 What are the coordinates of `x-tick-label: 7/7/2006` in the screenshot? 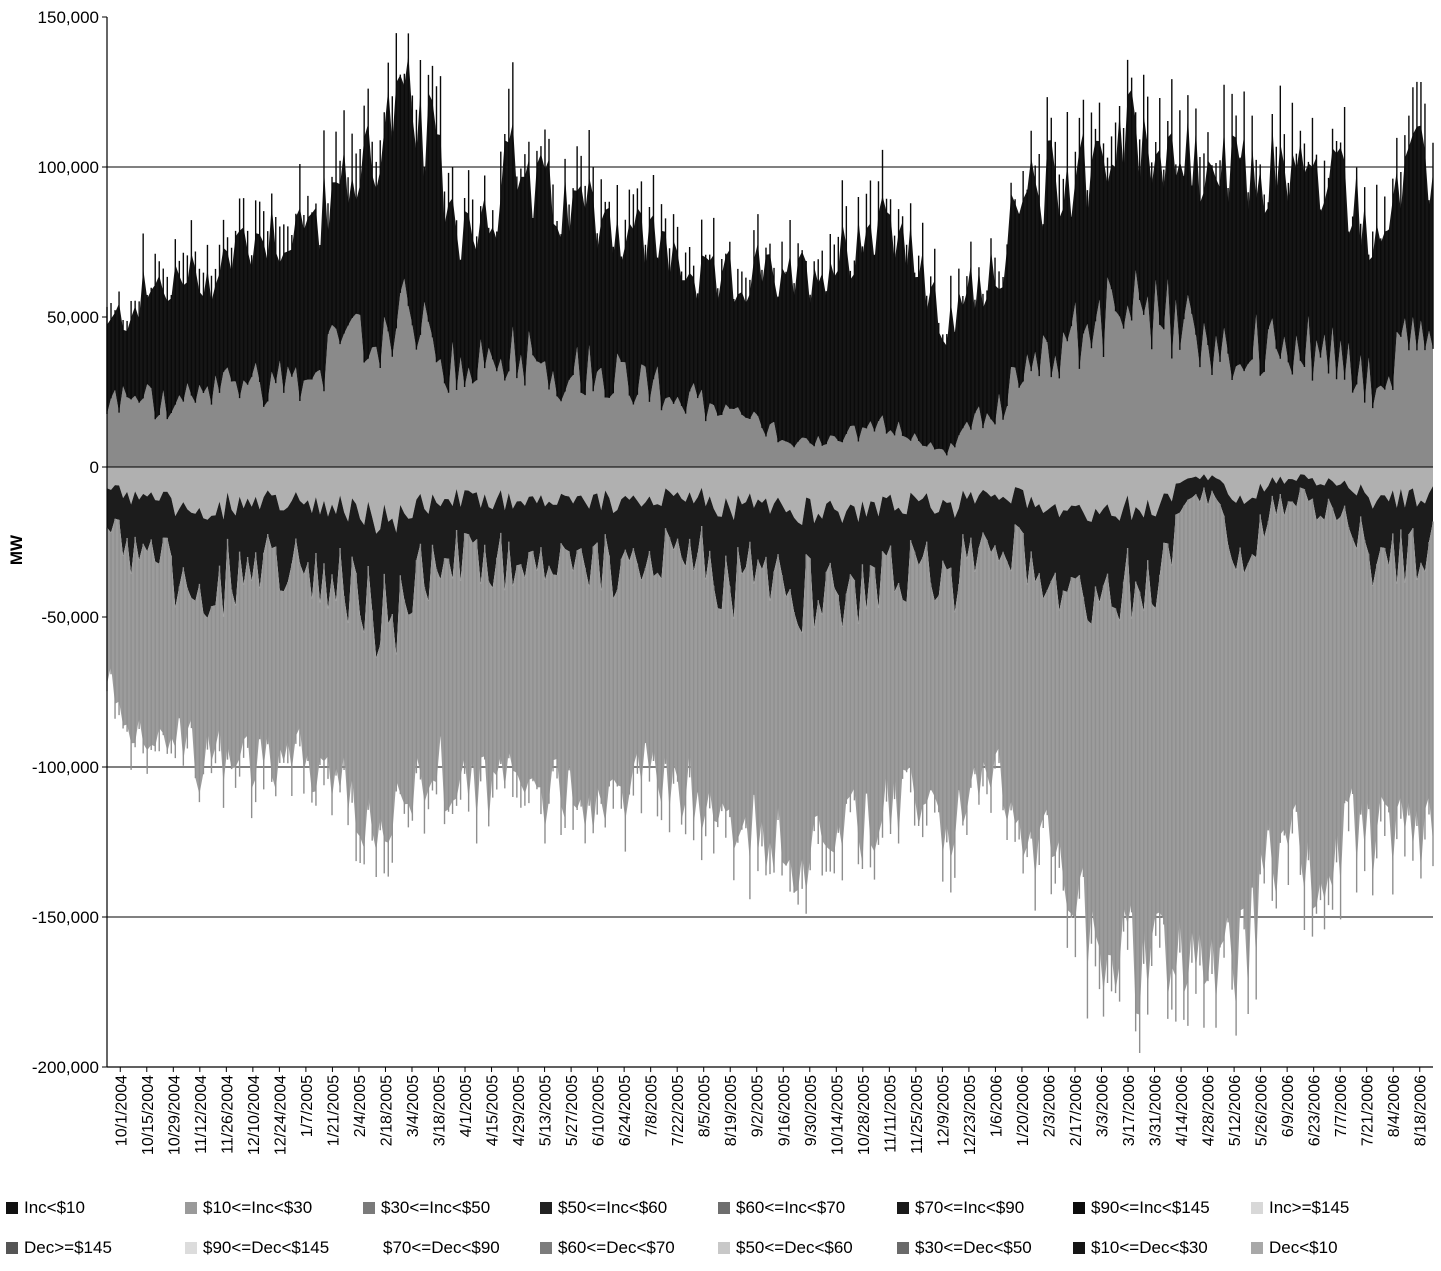 It's located at (1341, 1106).